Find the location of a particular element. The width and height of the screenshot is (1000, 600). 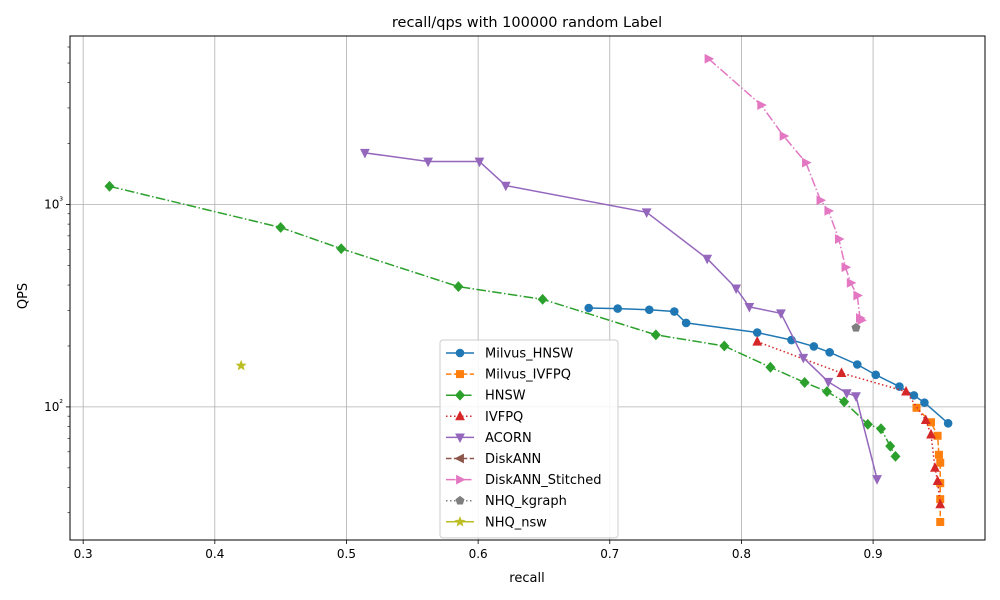

series-line-ivfpq is located at coordinates (848, 422).